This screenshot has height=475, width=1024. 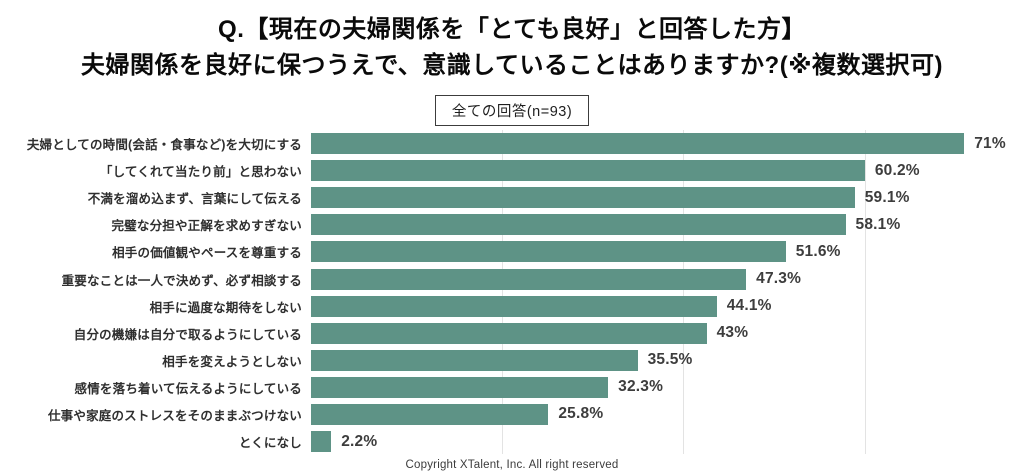 I want to click on bar-category-label: 感情を落ち着いて伝えるようにしている, so click(x=188, y=388).